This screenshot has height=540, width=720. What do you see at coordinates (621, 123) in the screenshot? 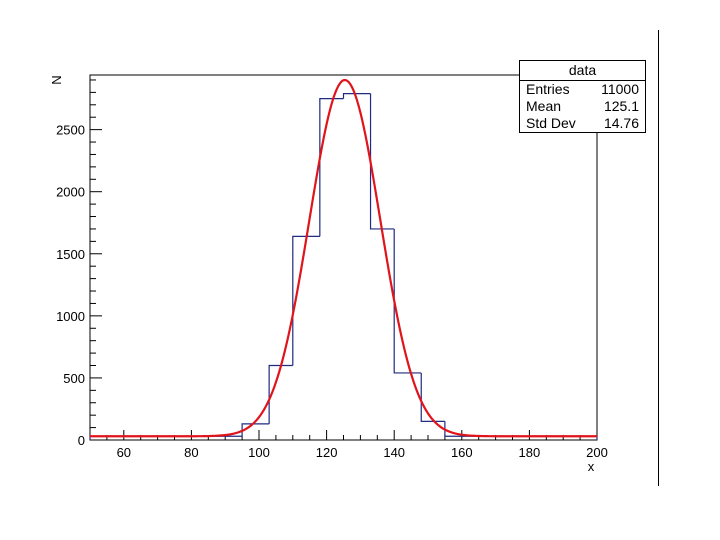
I see `stats-value: 14.76` at bounding box center [621, 123].